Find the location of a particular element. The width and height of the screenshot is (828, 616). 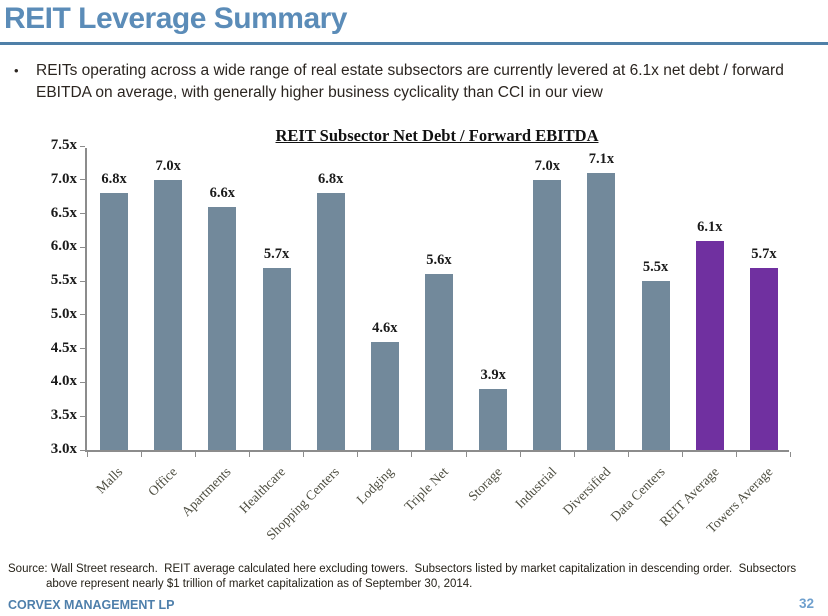

y-tick-label: 4.5x is located at coordinates (63, 347).